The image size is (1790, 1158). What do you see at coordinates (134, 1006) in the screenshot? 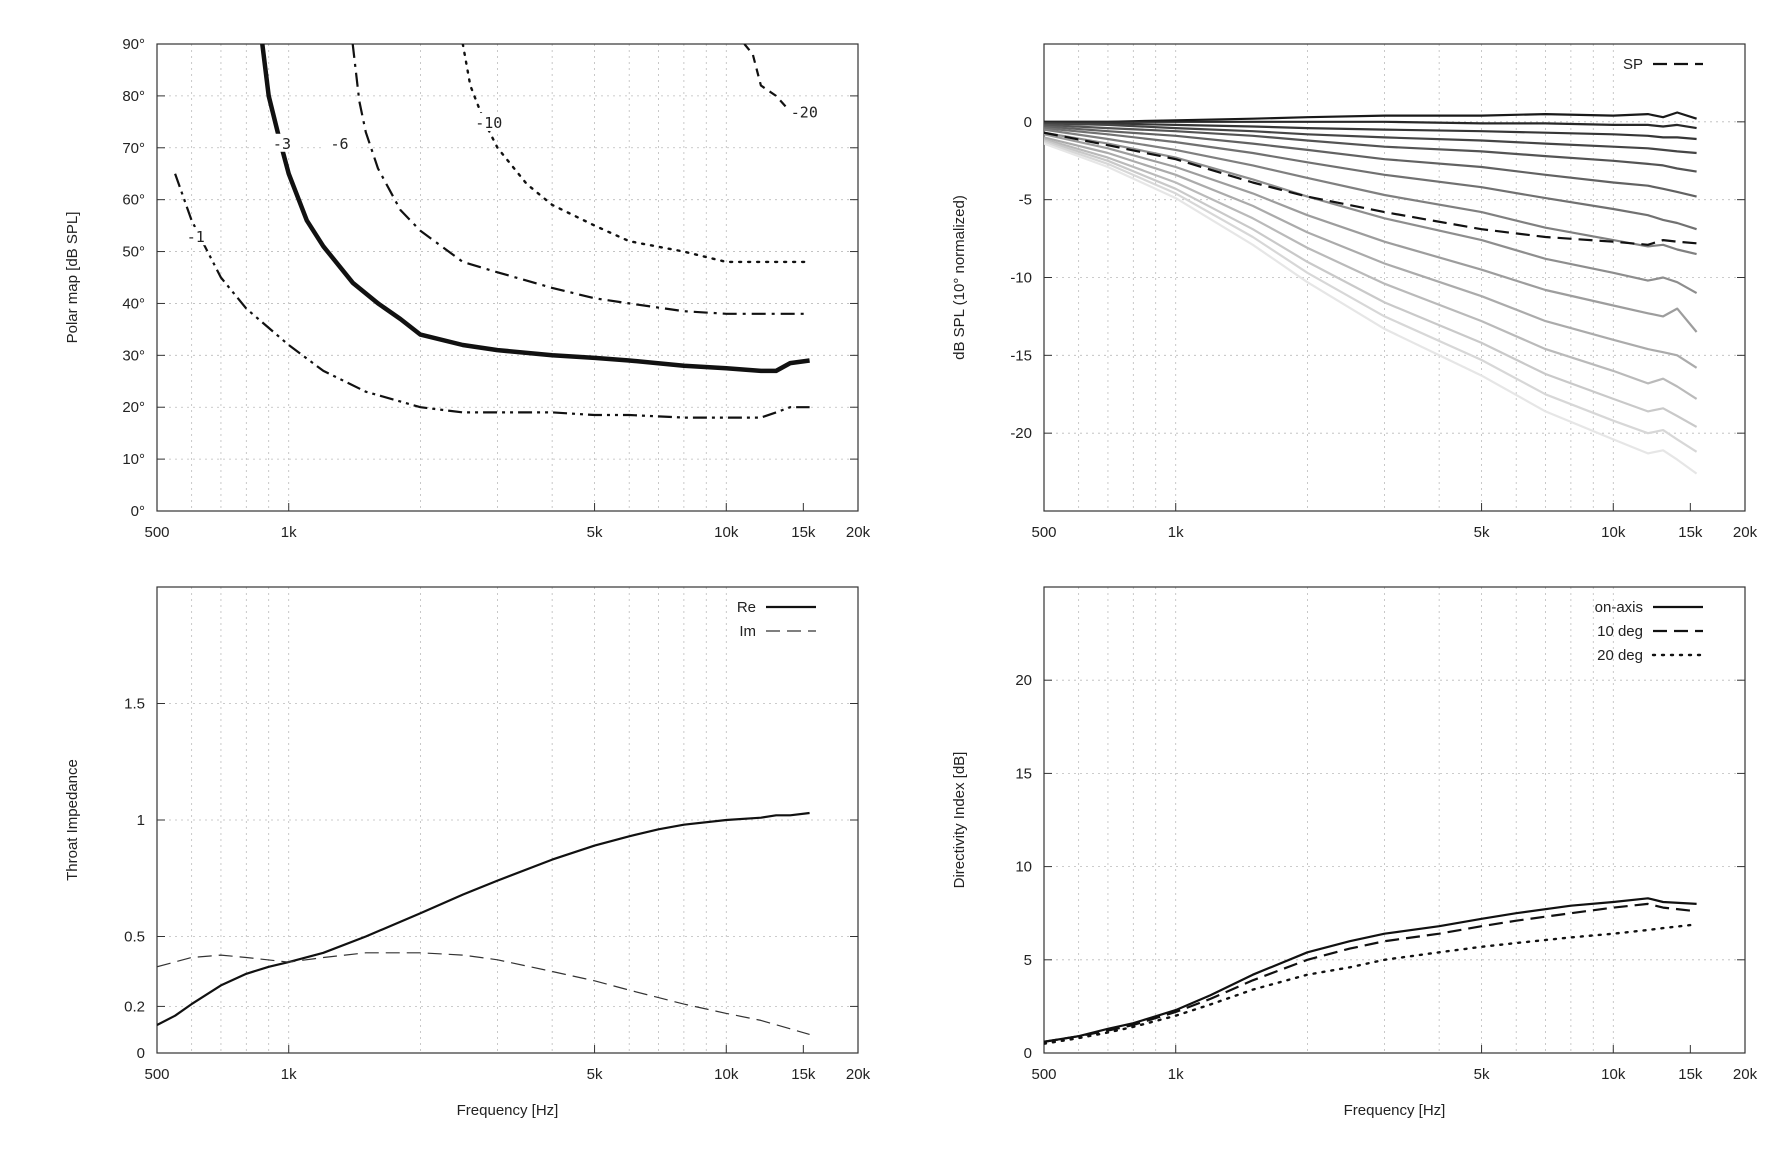
I see `y-tick-label: 0.2` at bounding box center [134, 1006].